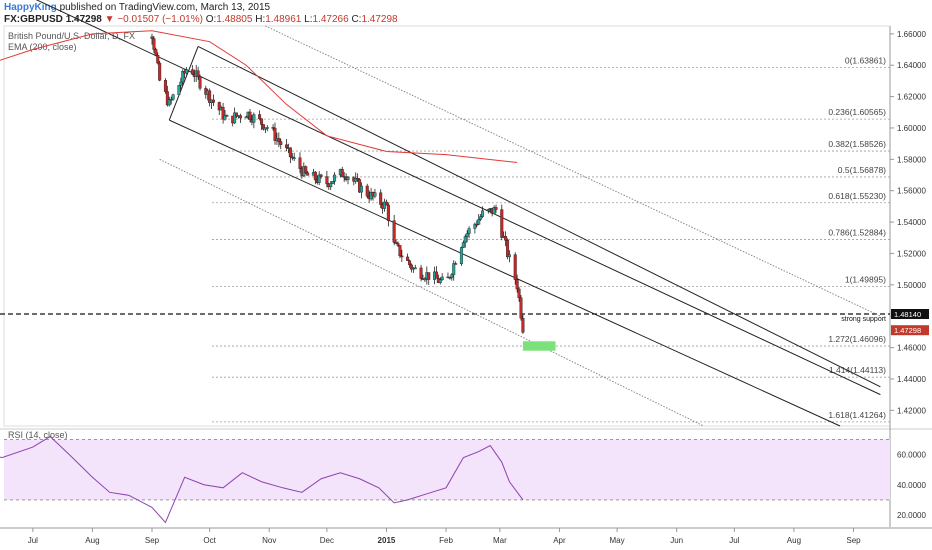 This screenshot has height=550, width=932. Describe the element at coordinates (911, 348) in the screenshot. I see `price-tick-label-10: 1.46000` at that location.